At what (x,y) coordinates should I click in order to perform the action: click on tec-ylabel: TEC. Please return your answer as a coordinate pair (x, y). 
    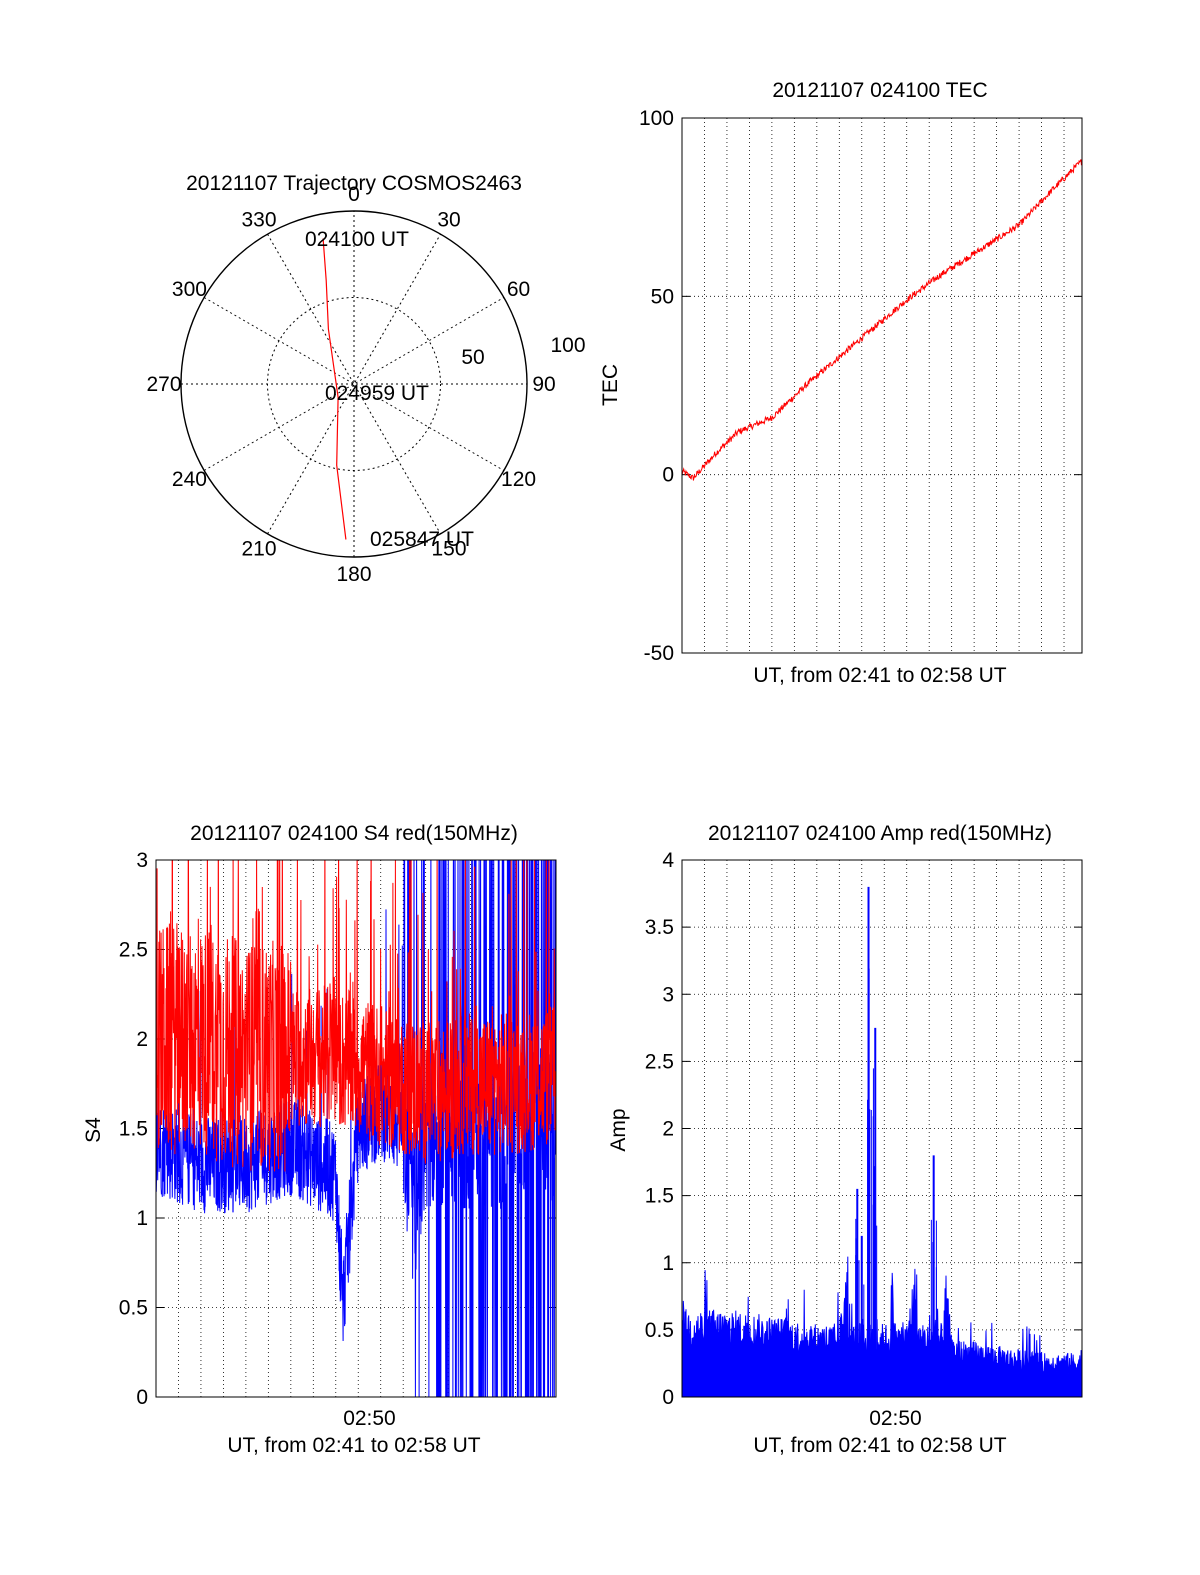
    Looking at the image, I should click on (610, 385).